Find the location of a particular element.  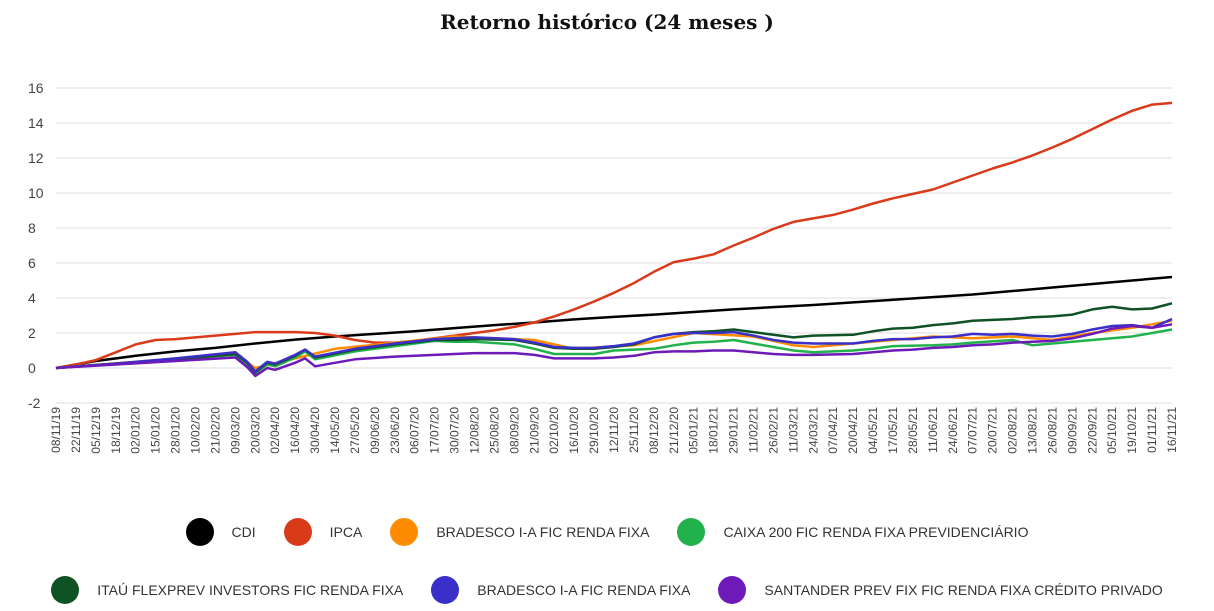

x-tick-label: 28/01/20 is located at coordinates (176, 430).